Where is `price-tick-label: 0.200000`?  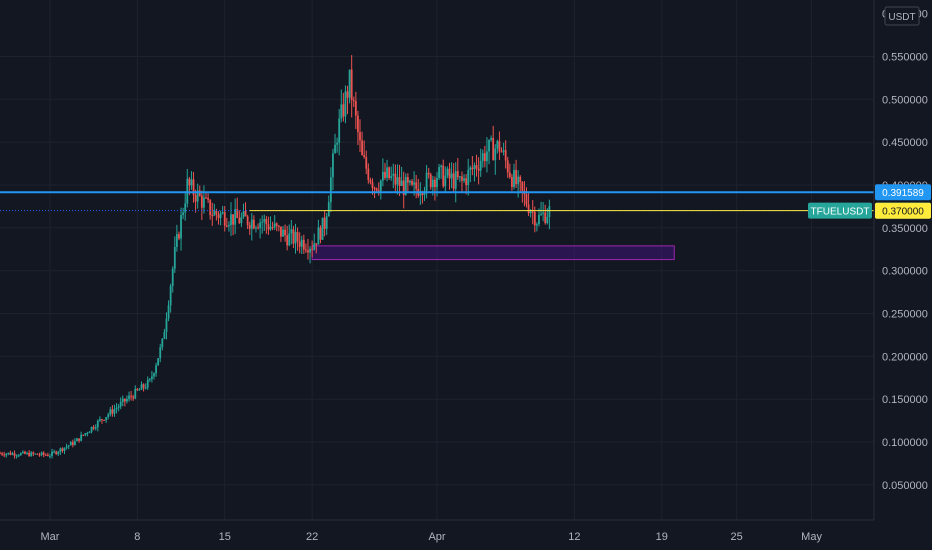
price-tick-label: 0.200000 is located at coordinates (905, 357).